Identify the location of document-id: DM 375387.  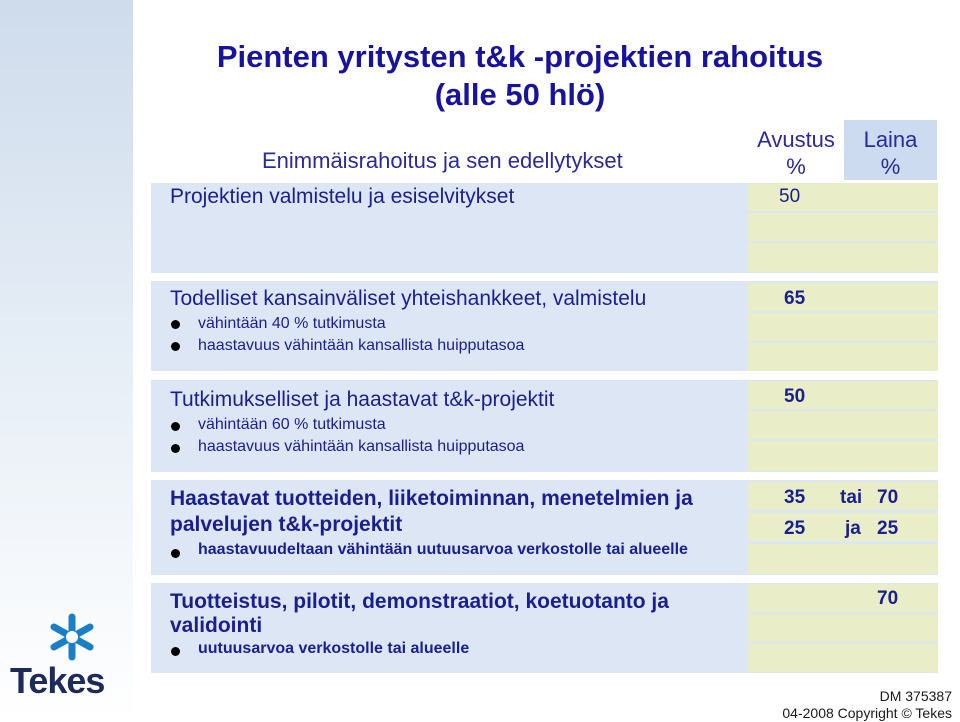
(915, 696).